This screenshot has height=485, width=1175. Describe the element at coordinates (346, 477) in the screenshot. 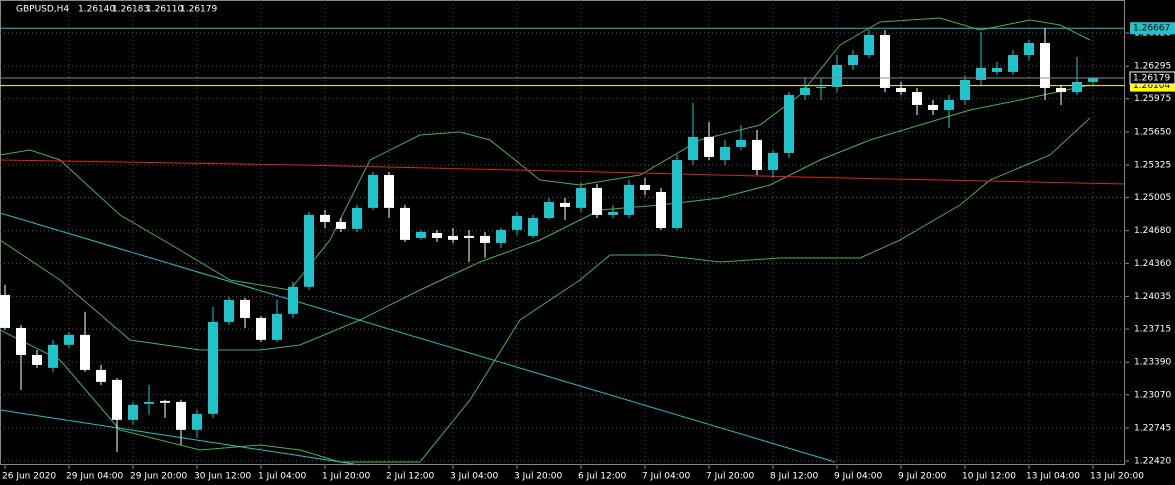

I see `x-tick-label: 1 Jul 20:00` at that location.